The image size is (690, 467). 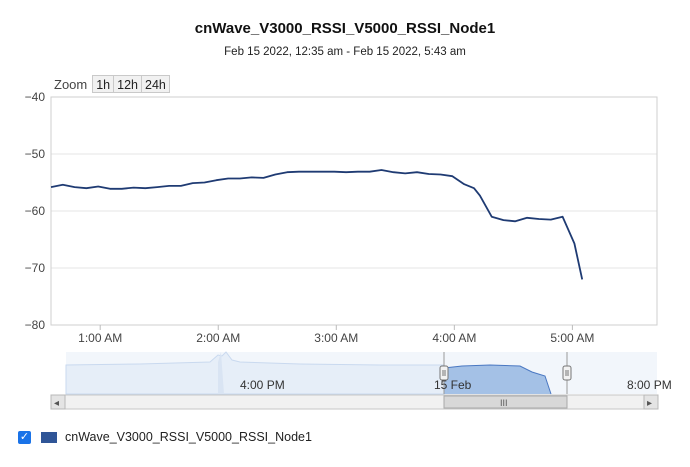 I want to click on scroll-right-arrow-icon: ▸, so click(x=649, y=403).